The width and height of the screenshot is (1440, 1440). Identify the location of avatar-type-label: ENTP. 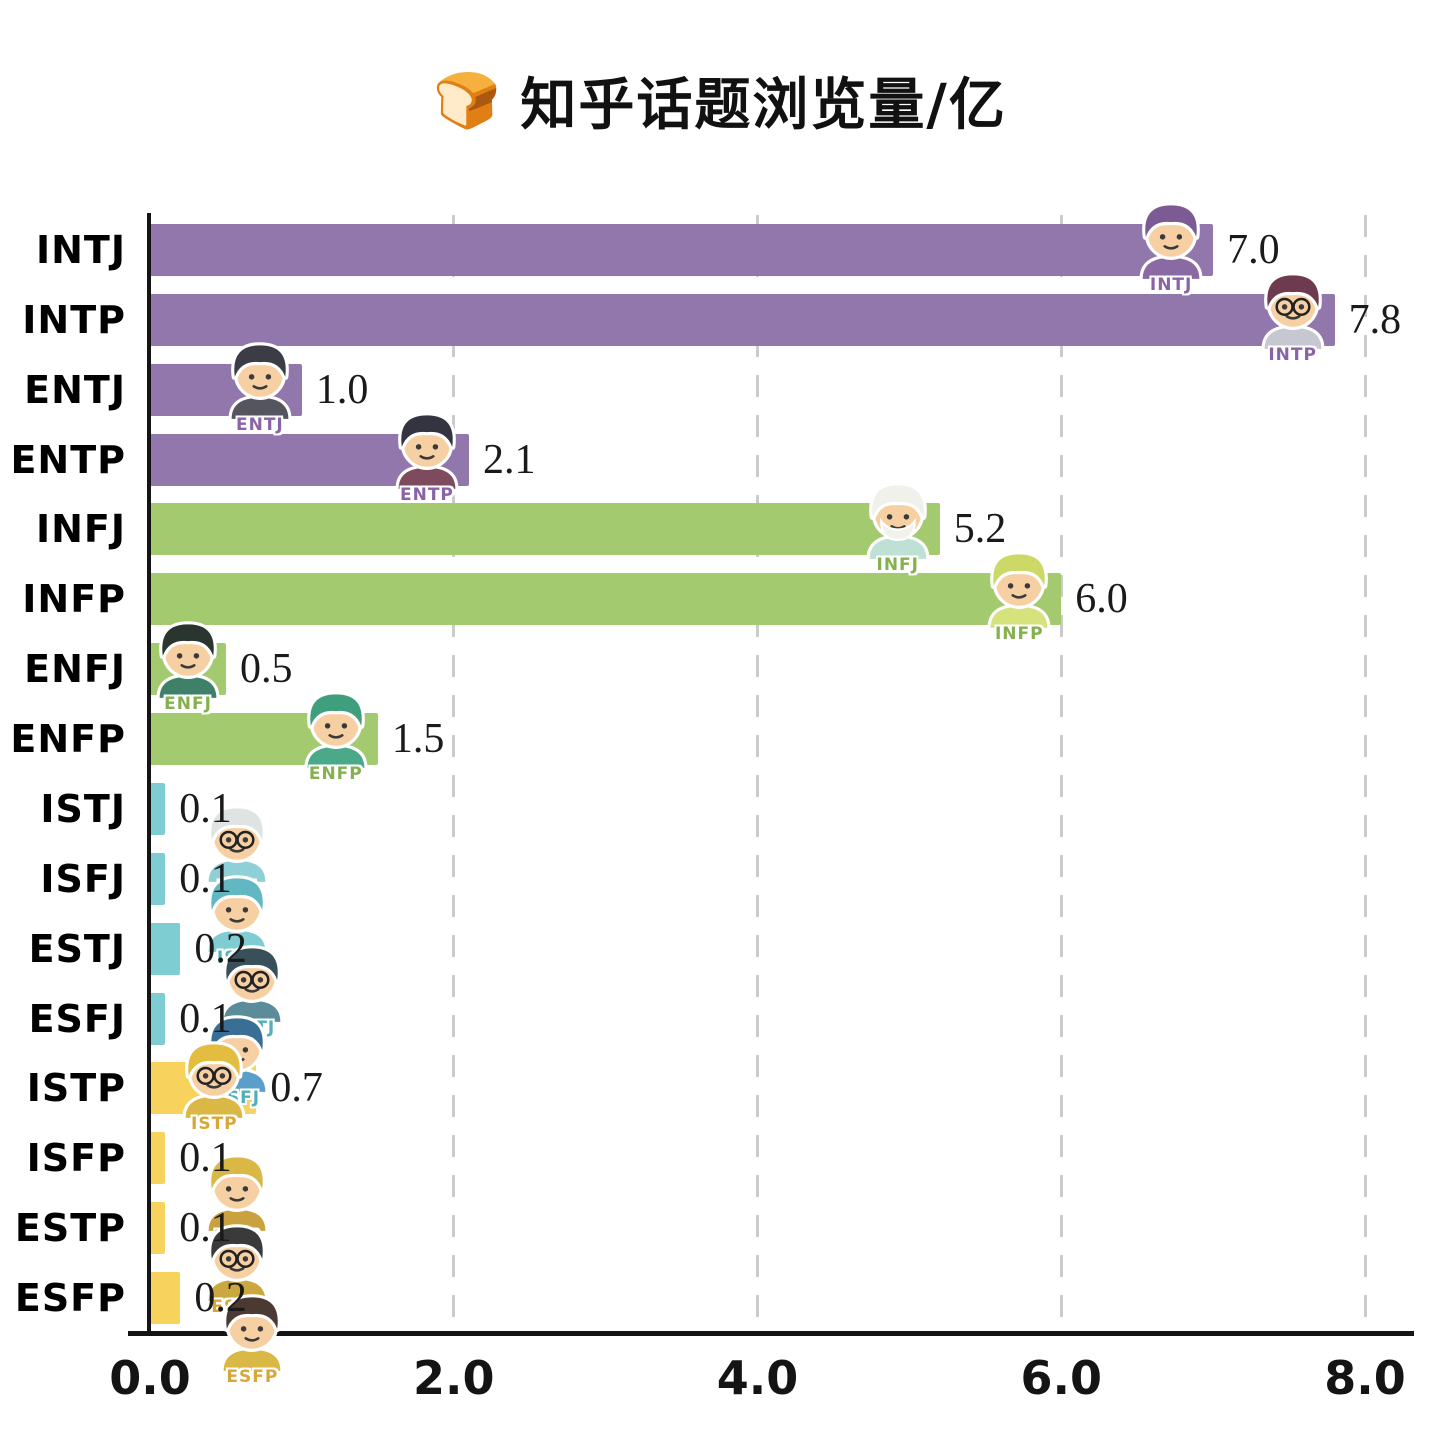
(426, 494).